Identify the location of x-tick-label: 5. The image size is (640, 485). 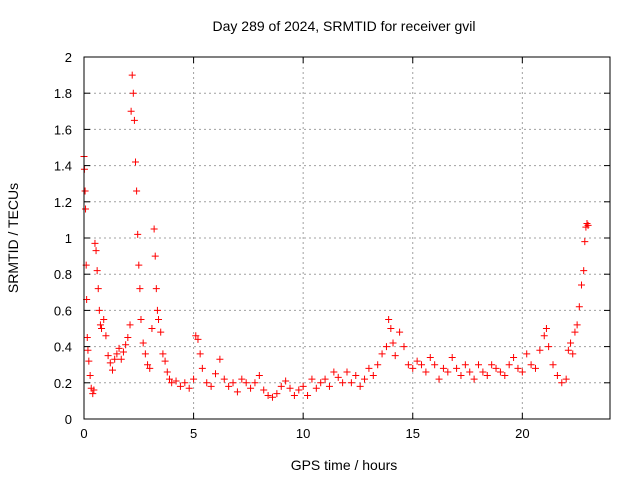
(193, 433).